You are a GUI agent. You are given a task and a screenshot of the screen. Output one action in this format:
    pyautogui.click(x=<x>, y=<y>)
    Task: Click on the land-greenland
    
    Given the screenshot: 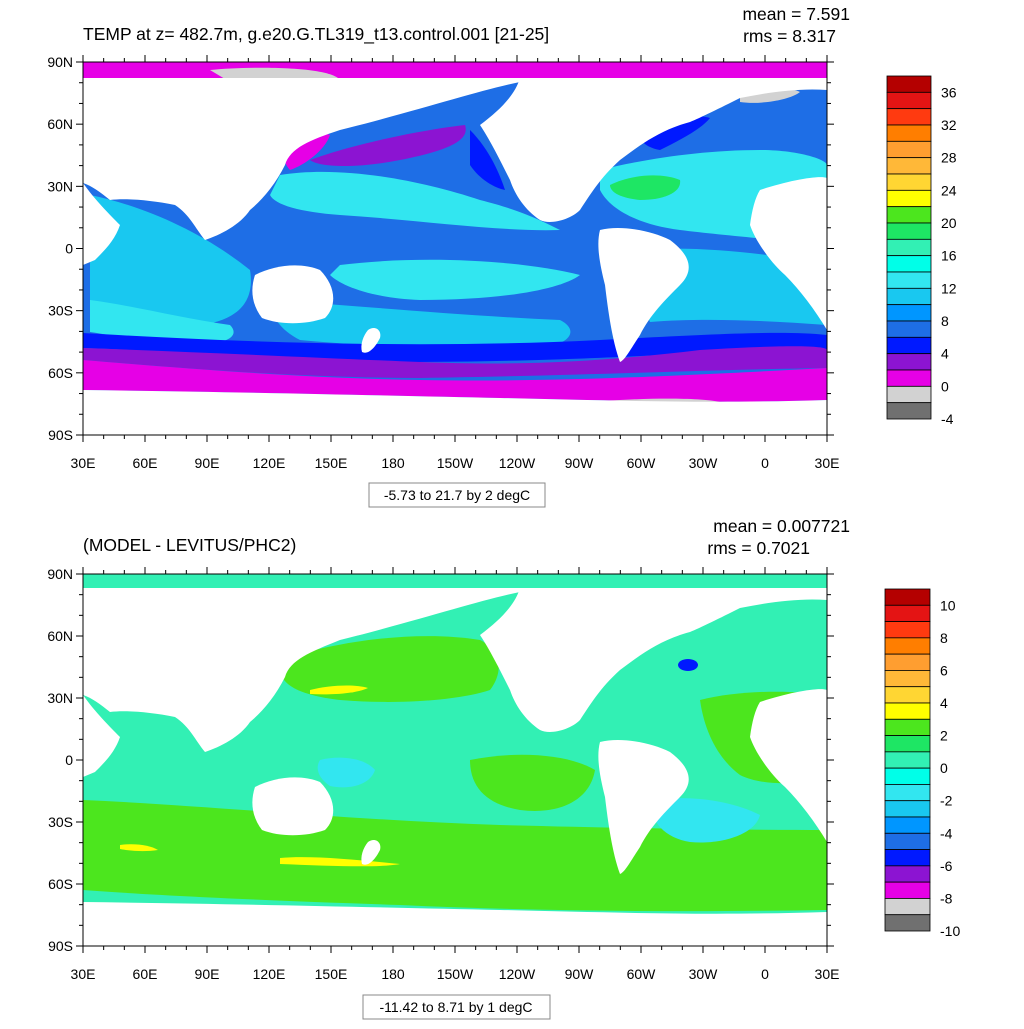 What is the action you would take?
    pyautogui.click(x=645, y=97)
    